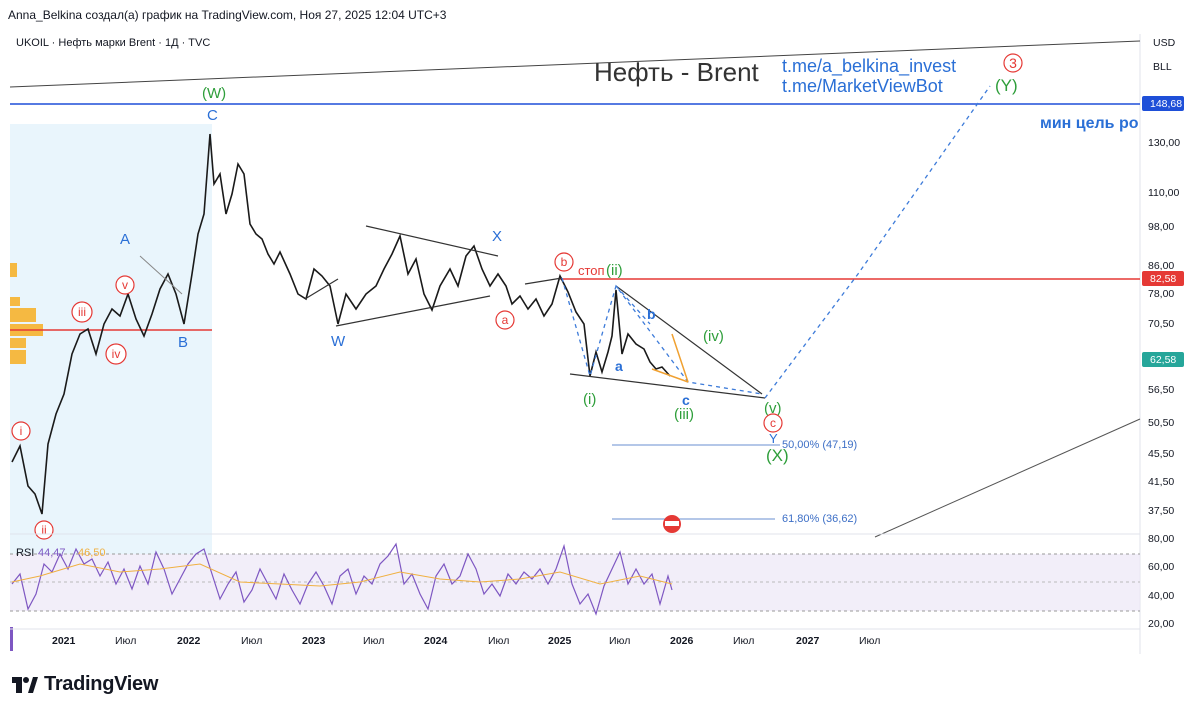 This screenshot has height=712, width=1200. I want to click on rsi-value-2: 46,50, so click(92, 553).